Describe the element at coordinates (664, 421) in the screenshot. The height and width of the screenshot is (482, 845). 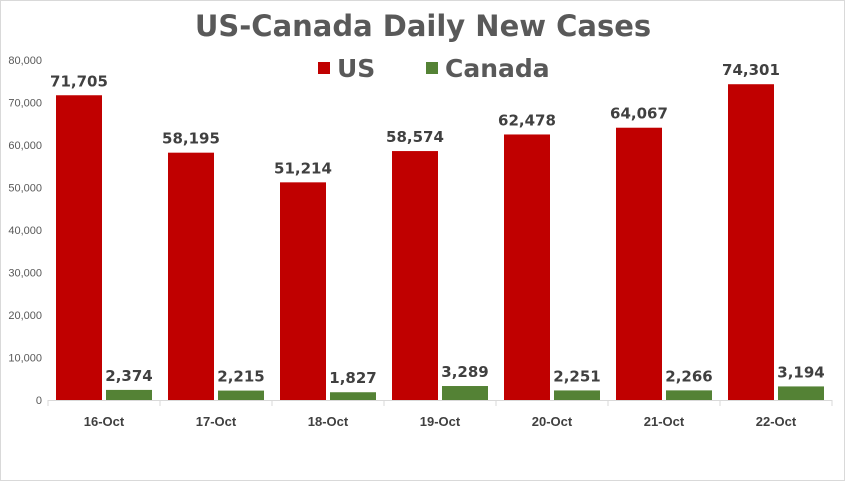
I see `x-tick-label: 21-Oct` at that location.